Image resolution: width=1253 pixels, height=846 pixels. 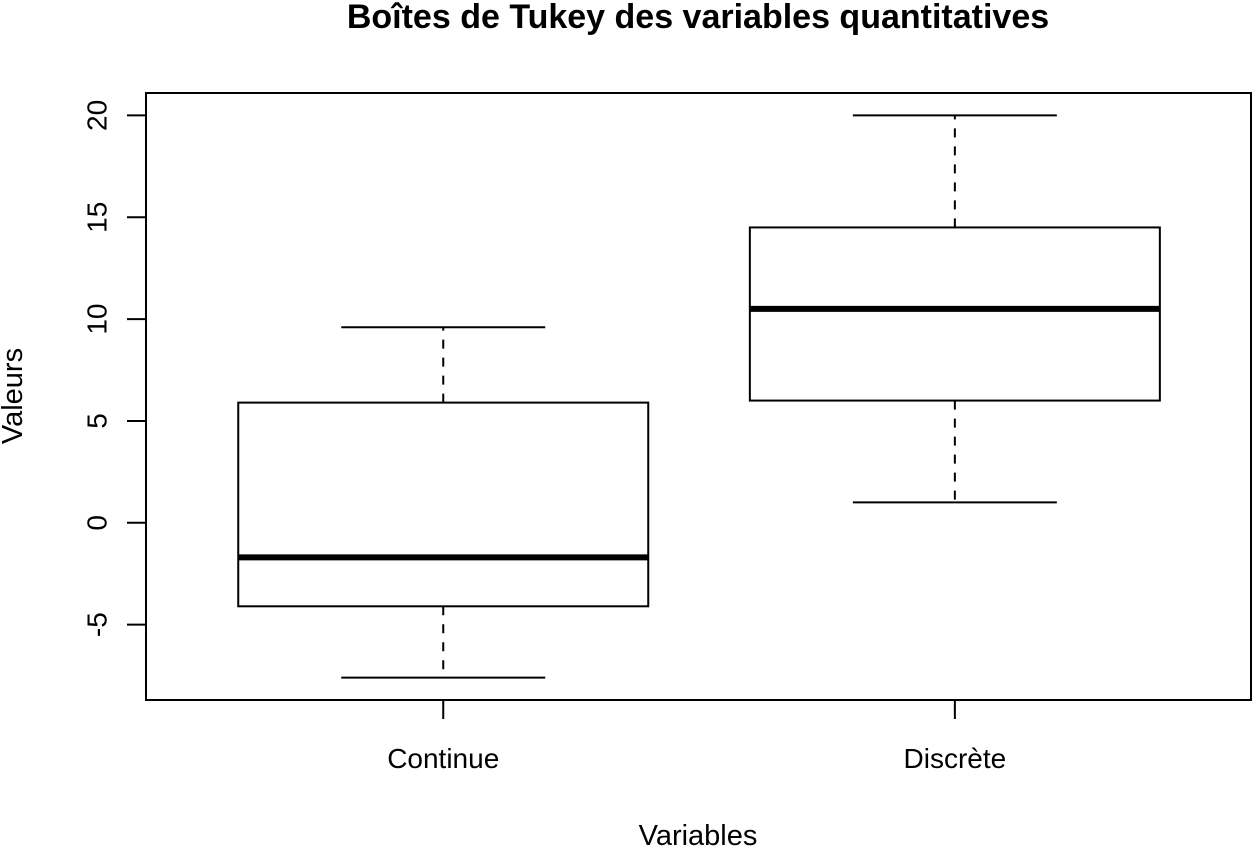 I want to click on x-axis: Continue Discrète, so click(x=696, y=737).